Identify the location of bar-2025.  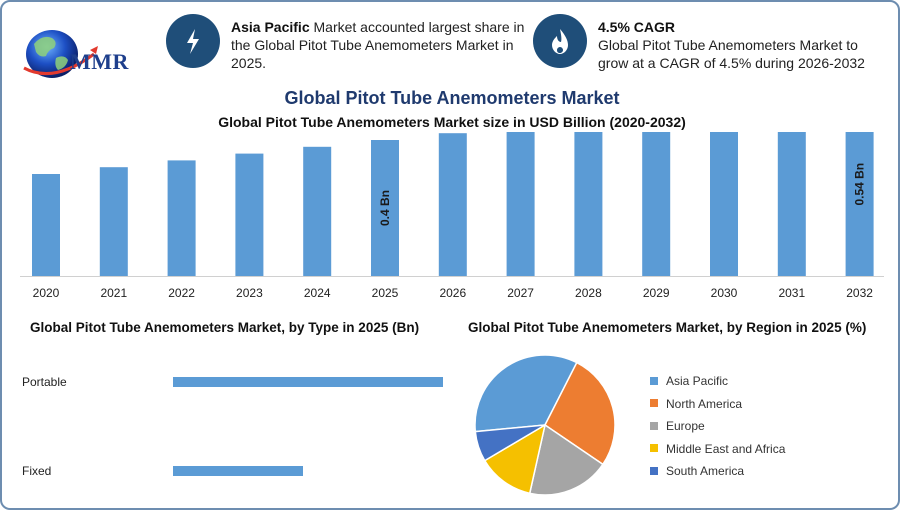
(385, 208).